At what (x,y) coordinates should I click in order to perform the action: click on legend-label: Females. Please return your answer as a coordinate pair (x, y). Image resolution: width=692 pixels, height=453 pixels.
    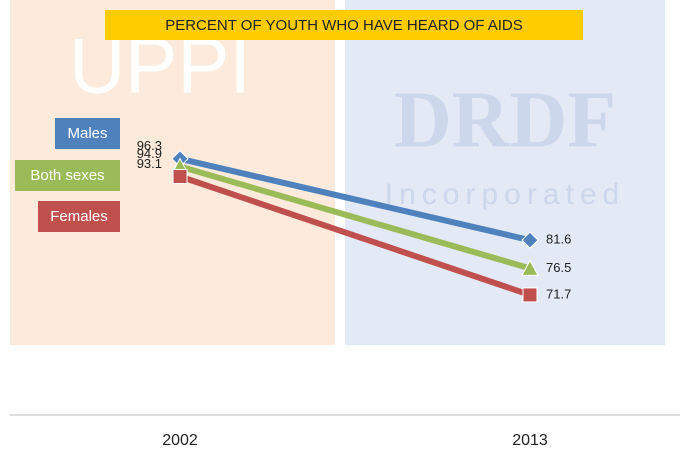
    Looking at the image, I should click on (79, 216).